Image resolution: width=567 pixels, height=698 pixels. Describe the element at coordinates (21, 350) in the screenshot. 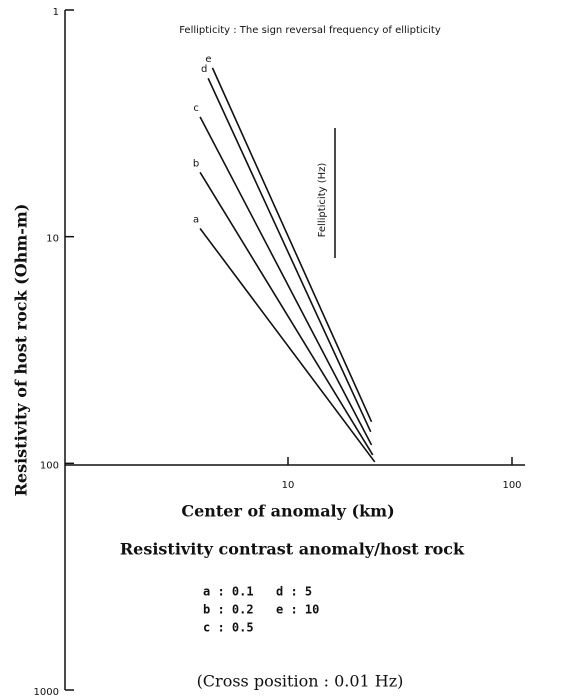

I see `y-axis-label: Resistivity of host rock (Ohm-m)` at that location.